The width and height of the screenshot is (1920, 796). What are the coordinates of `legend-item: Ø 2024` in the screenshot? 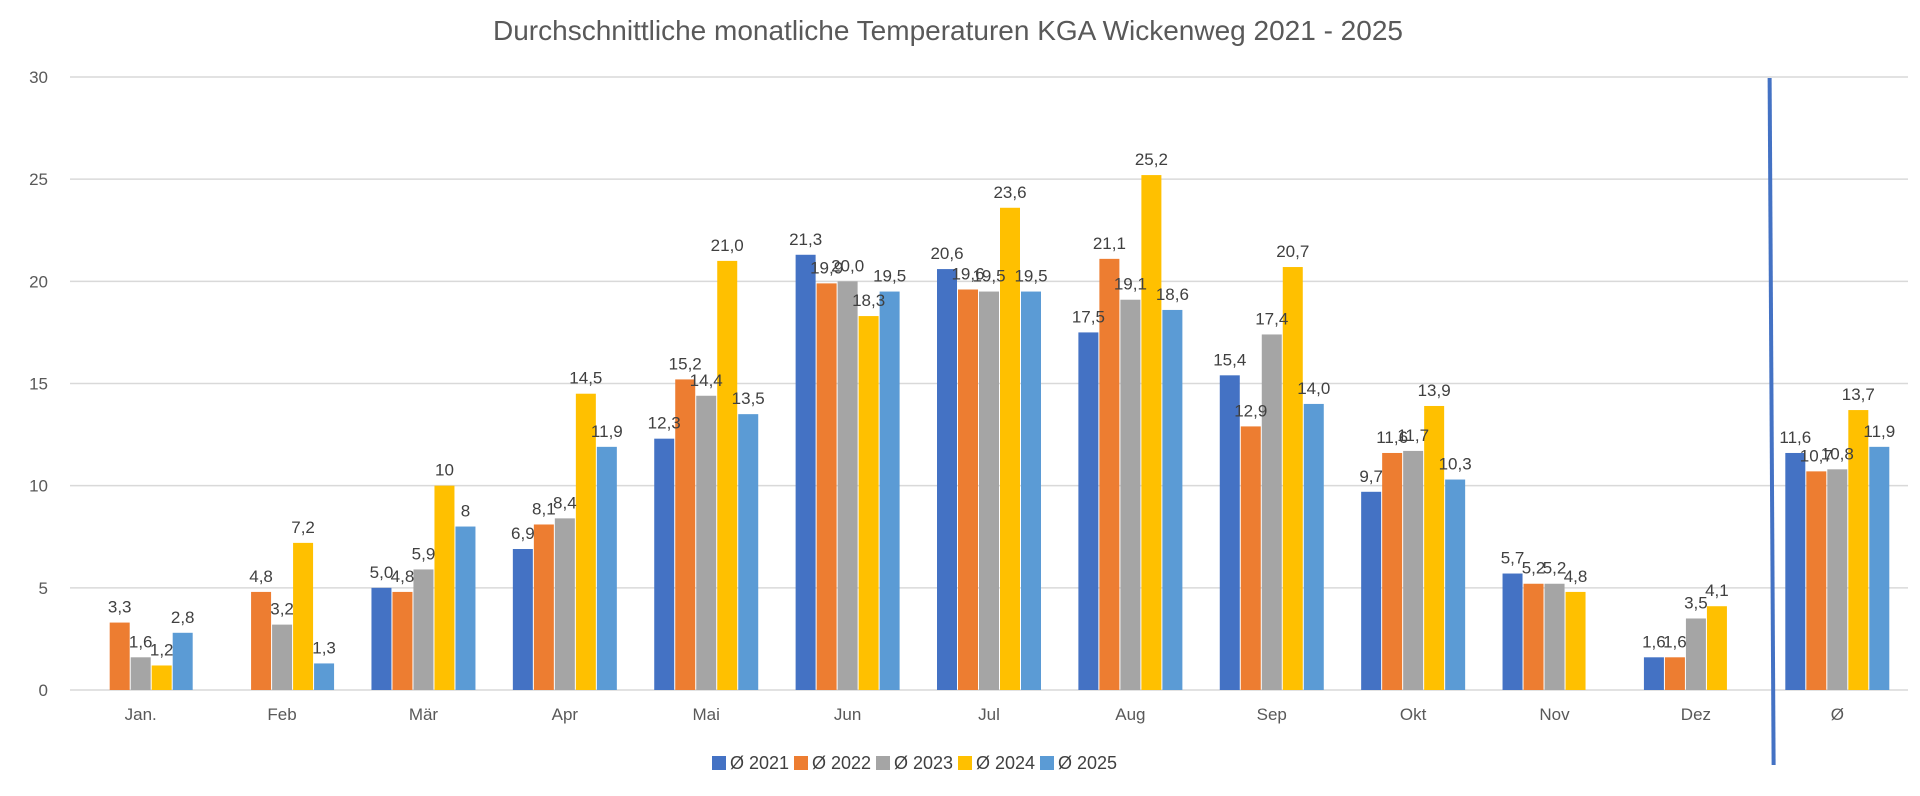 It's located at (996, 763).